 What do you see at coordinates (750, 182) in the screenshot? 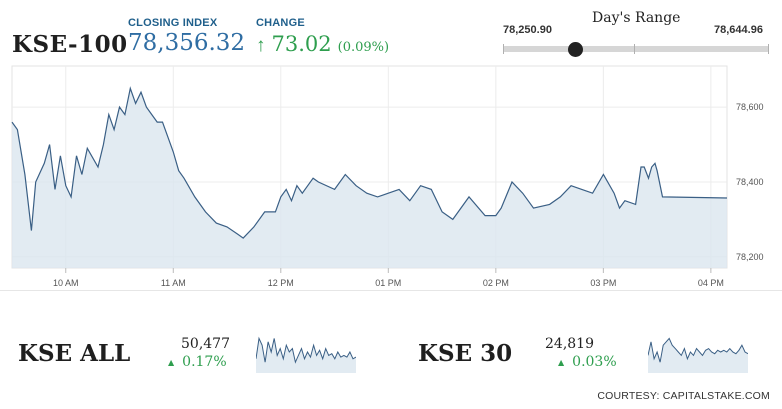
I see `y-tick-label: 78,400` at bounding box center [750, 182].